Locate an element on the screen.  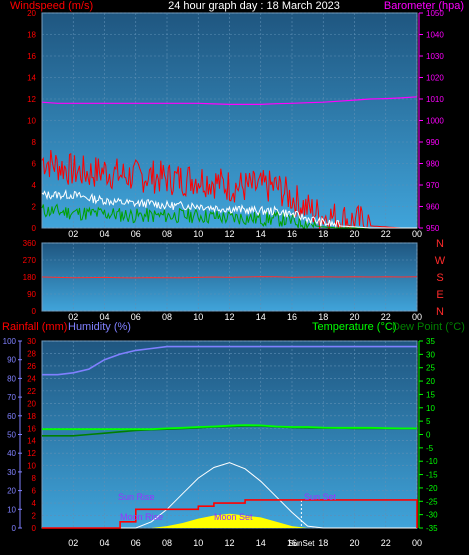
gust-line is located at coordinates (229, 216).